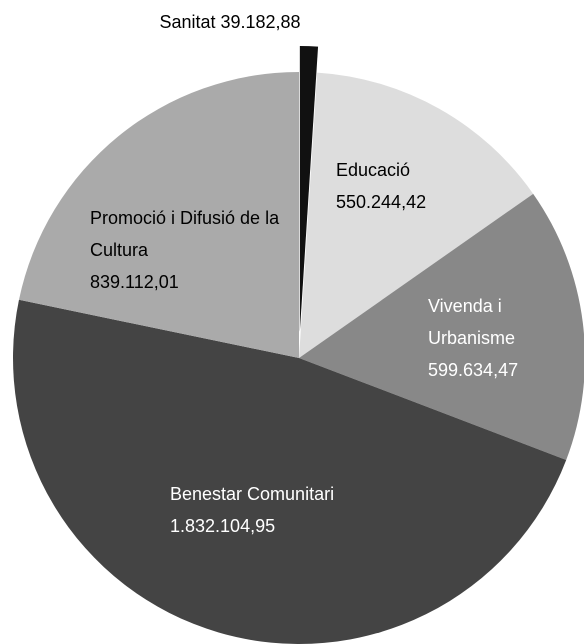 This screenshot has width=584, height=644. I want to click on value-label: 599.634,47, so click(473, 370).